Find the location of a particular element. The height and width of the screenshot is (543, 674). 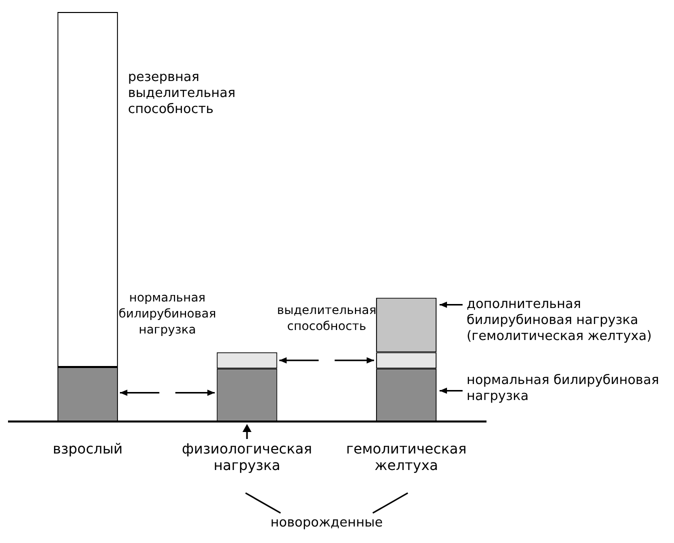

text: новорожденные is located at coordinates (326, 522).